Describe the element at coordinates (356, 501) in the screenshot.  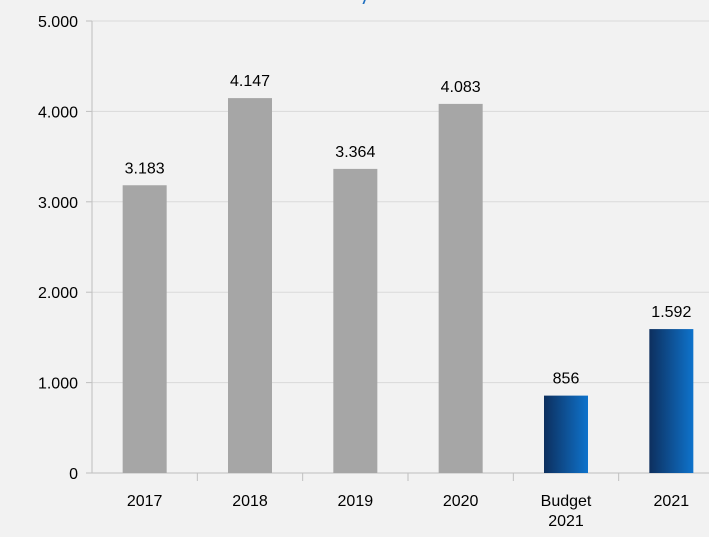
I see `x-tick-label: 2019` at that location.